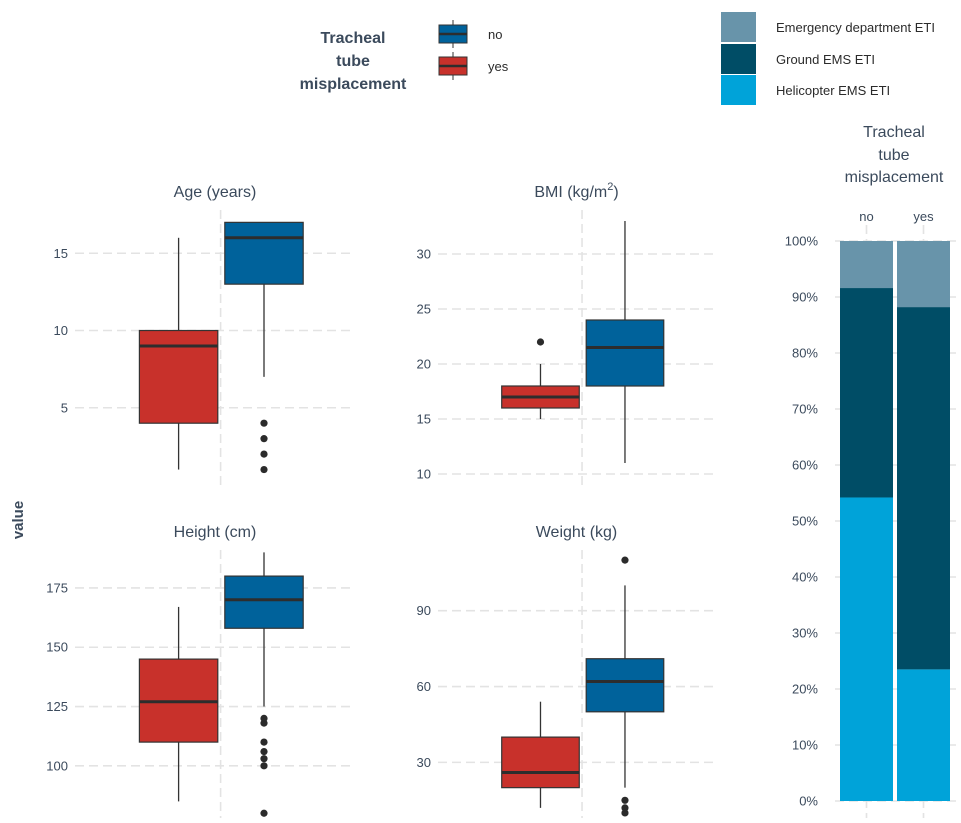  What do you see at coordinates (805, 689) in the screenshot?
I see `y-tick-label: 20%` at bounding box center [805, 689].